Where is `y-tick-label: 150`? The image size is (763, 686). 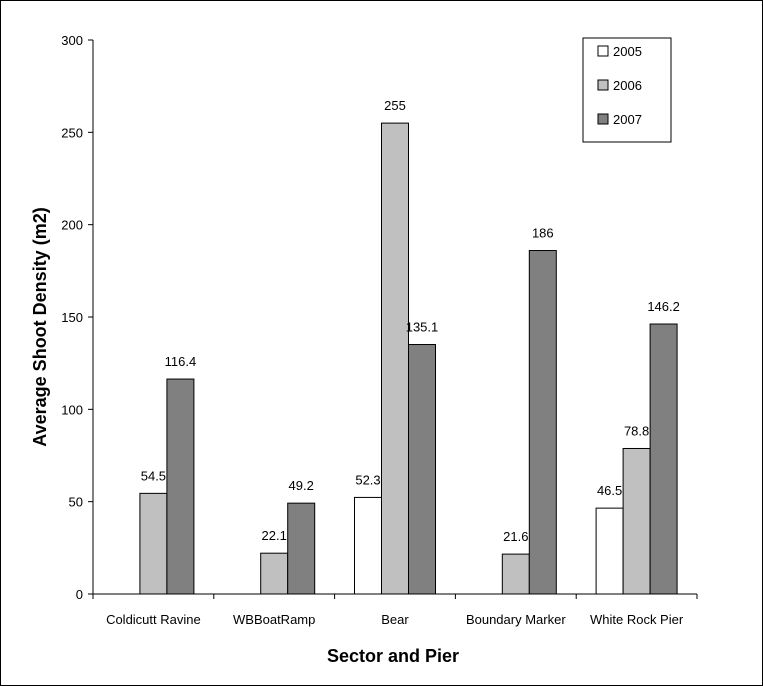
y-tick-label: 150 is located at coordinates (72, 317).